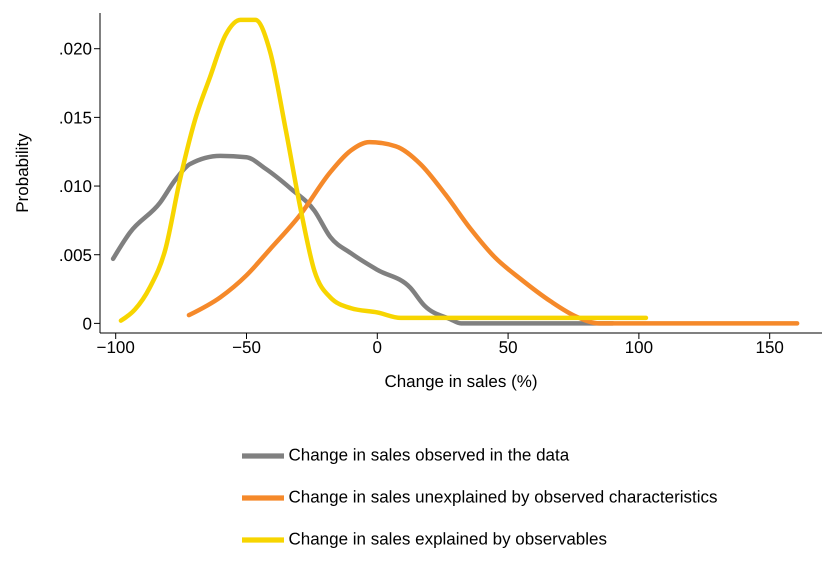  What do you see at coordinates (115, 348) in the screenshot?
I see `x-tick-label: −100` at bounding box center [115, 348].